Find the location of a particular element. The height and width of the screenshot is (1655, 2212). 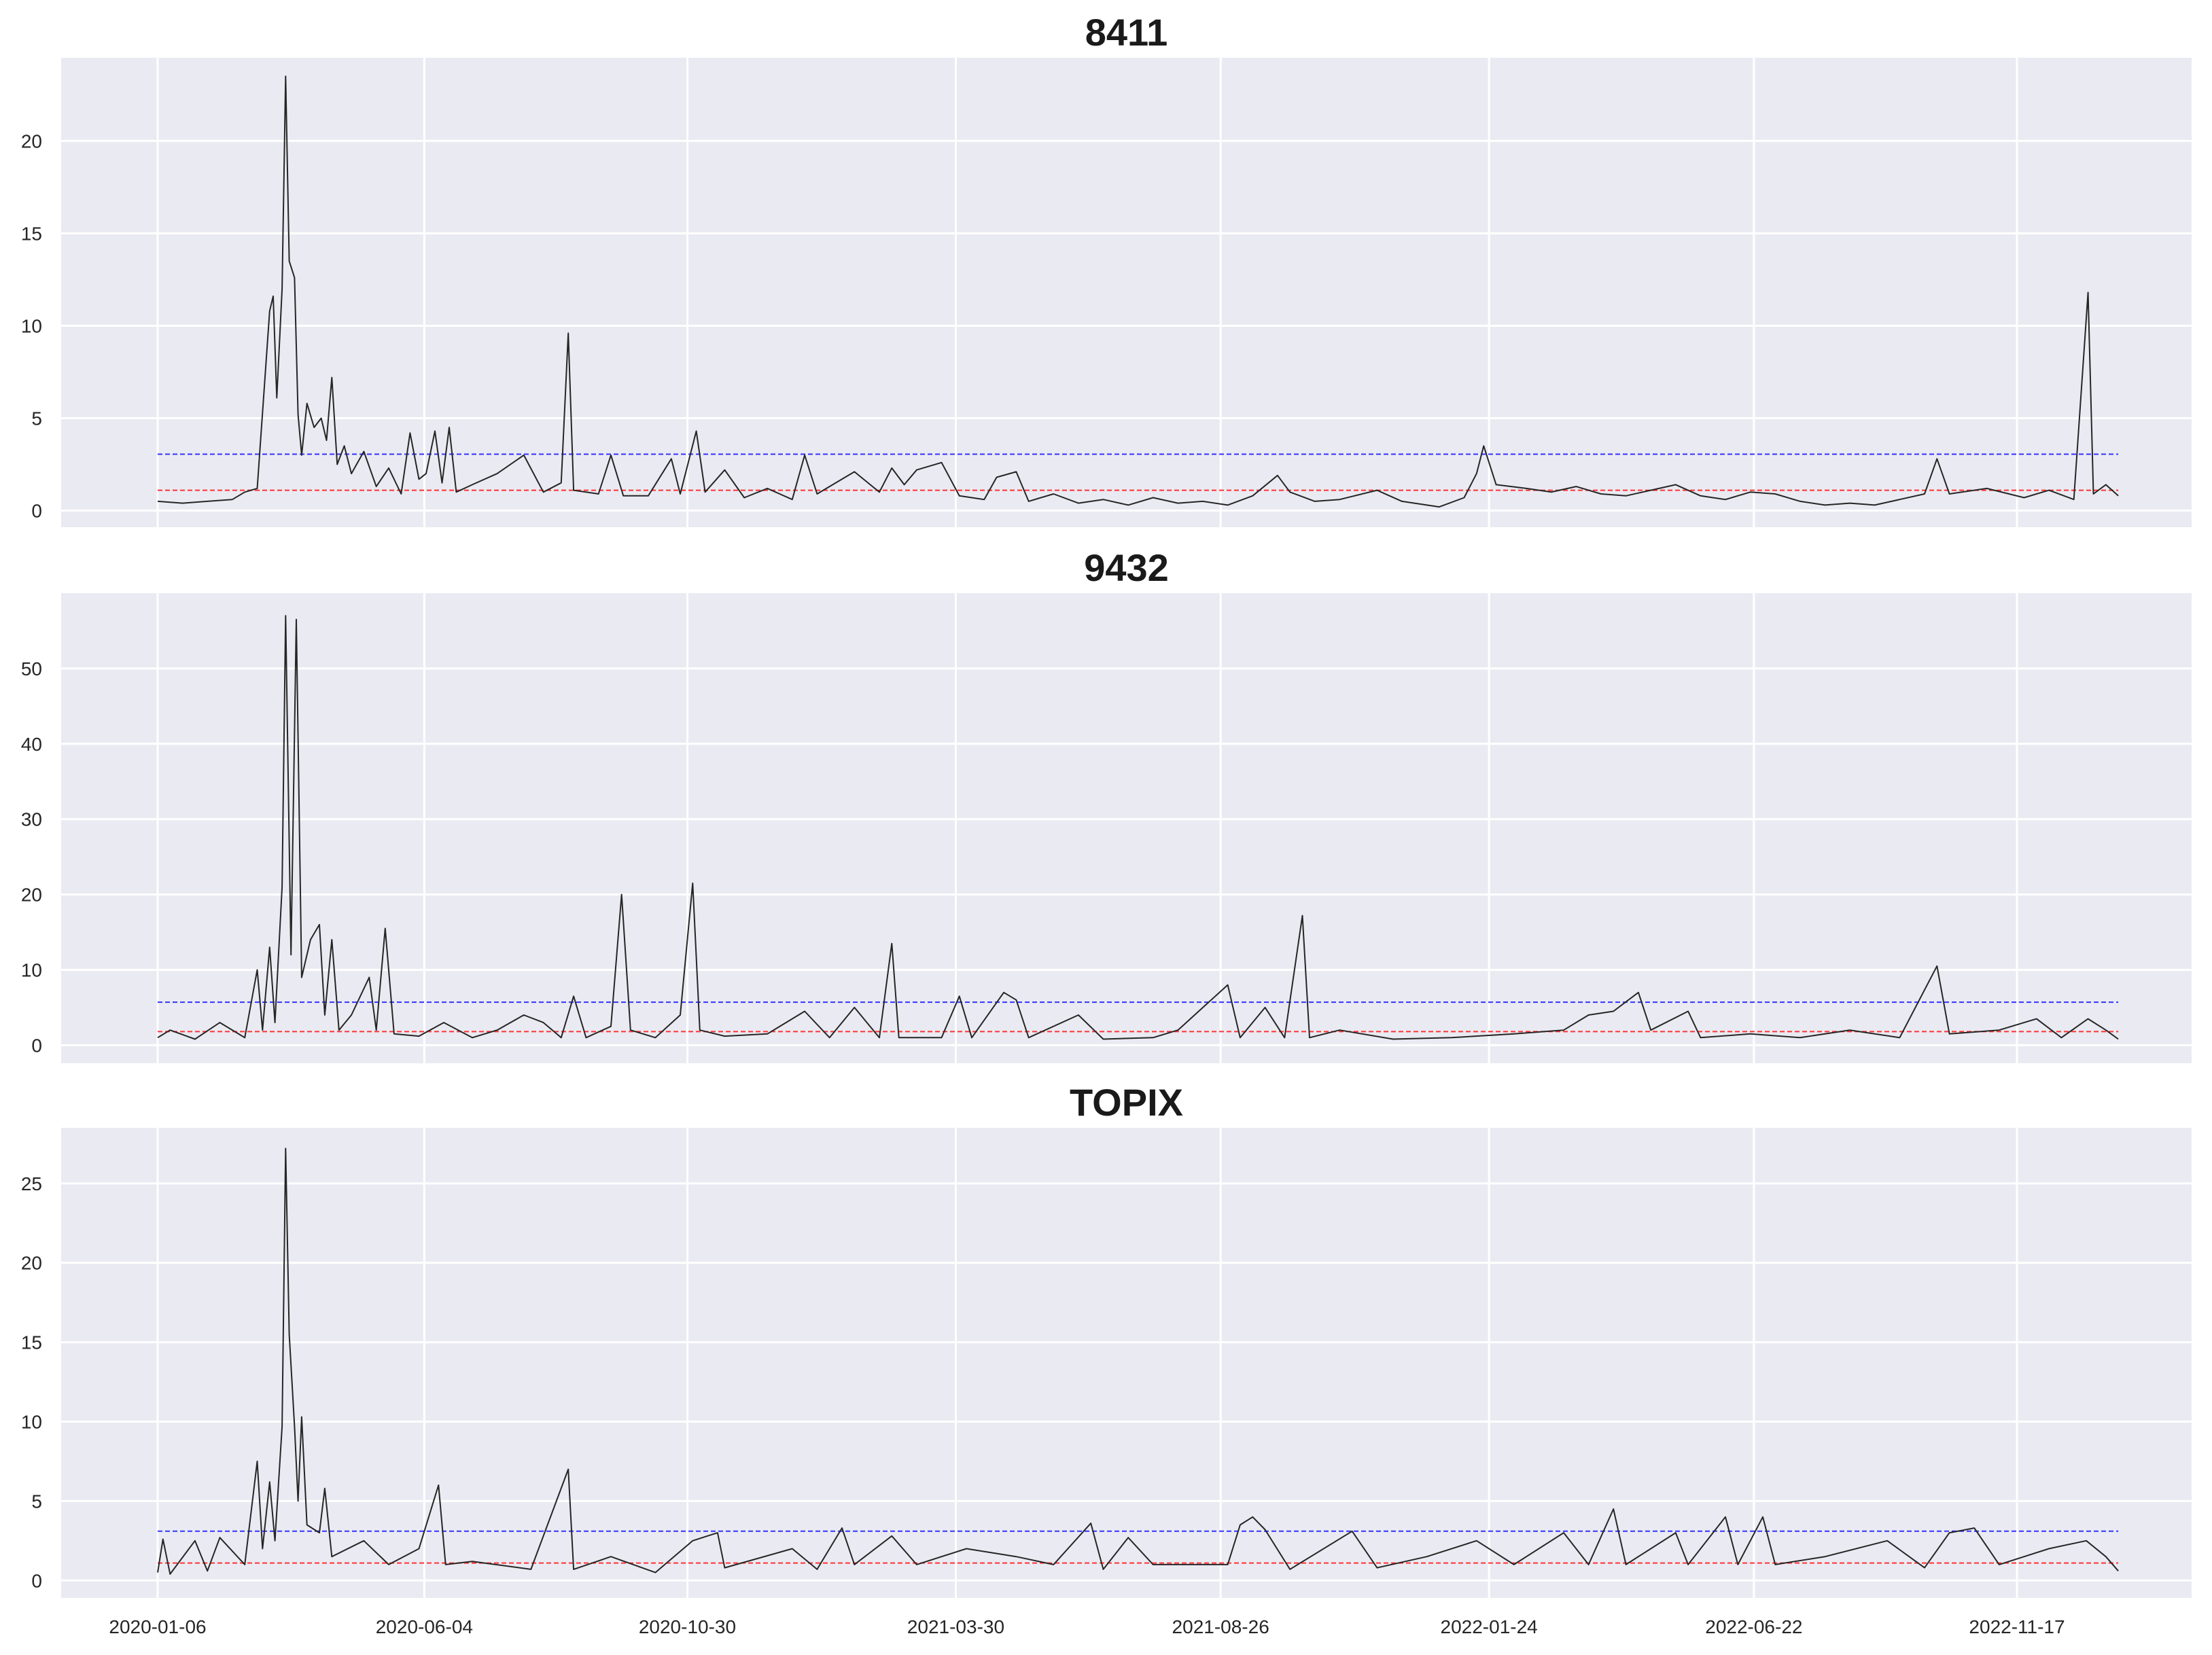

y-tick-label: 30 is located at coordinates (32, 819).